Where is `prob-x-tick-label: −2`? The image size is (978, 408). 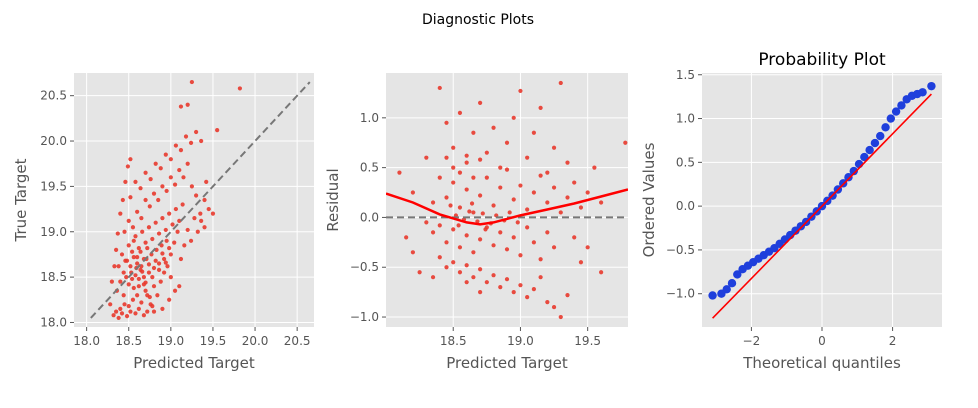
prob-x-tick-label: −2 is located at coordinates (752, 341).